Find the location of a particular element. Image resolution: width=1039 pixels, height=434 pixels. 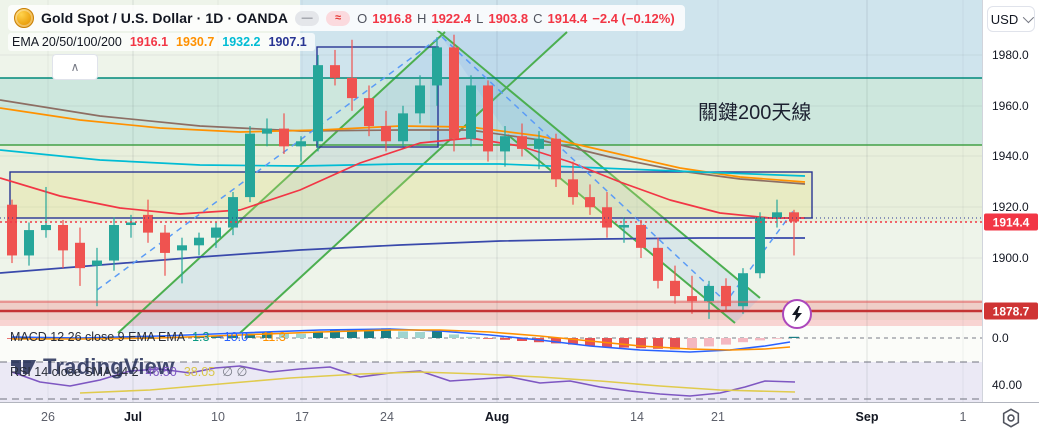

open-label: O is located at coordinates (362, 18).